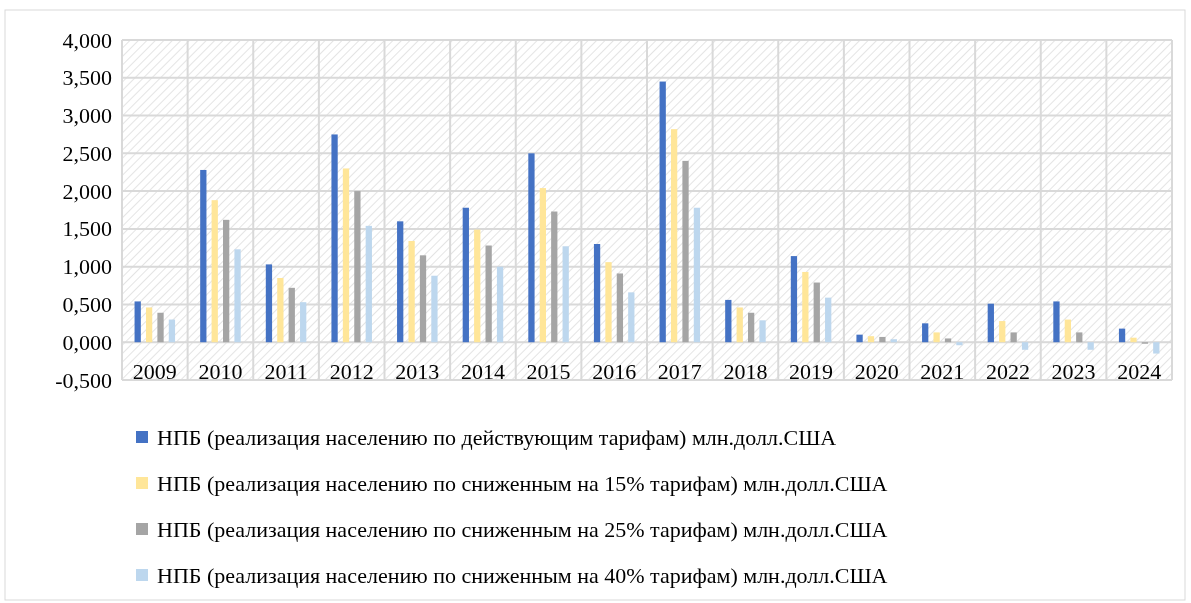 The width and height of the screenshot is (1191, 603). I want to click on x-tick-label: 2010, so click(220, 371).